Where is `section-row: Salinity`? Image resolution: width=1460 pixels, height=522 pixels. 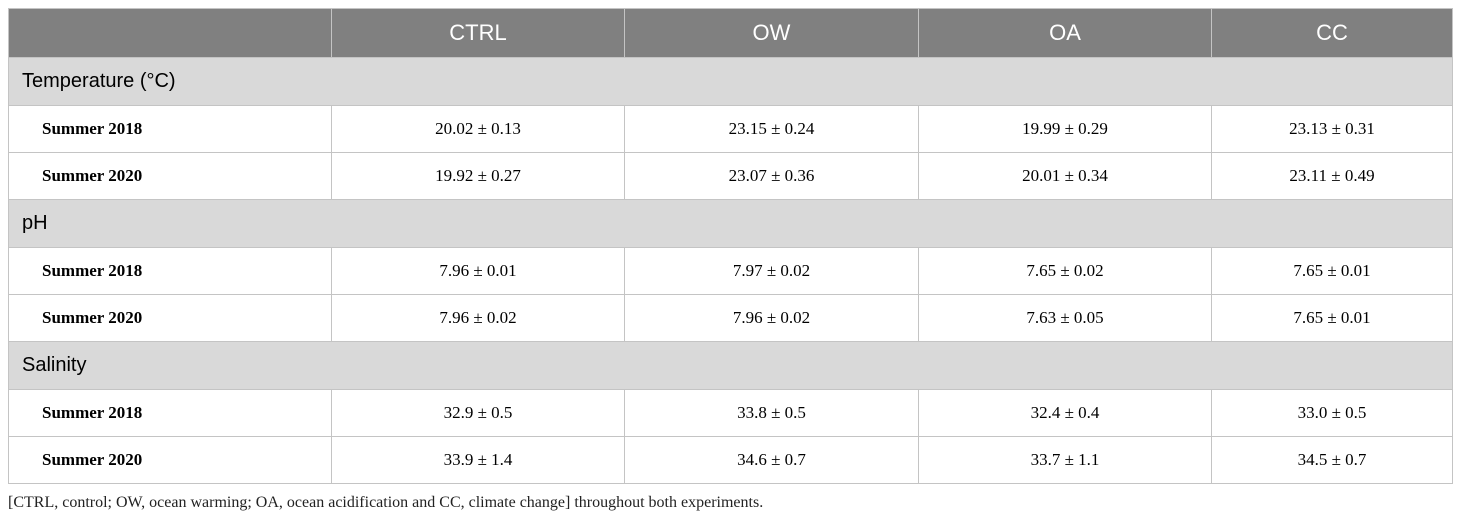
section-row: Salinity is located at coordinates (730, 365).